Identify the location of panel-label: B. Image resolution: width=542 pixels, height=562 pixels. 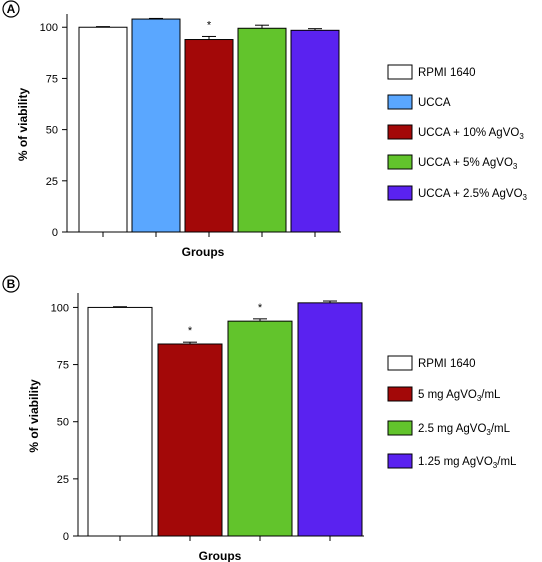
(11, 284).